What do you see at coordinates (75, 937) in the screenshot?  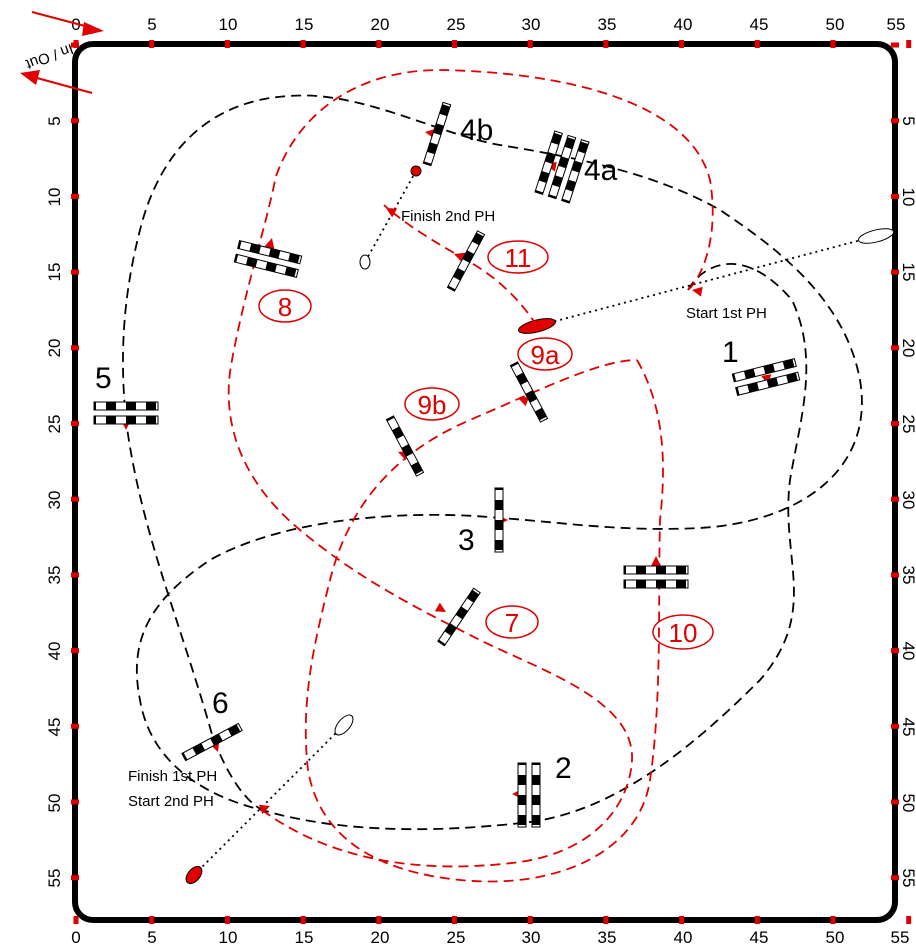 I see `bottom-tick-label: 0` at bounding box center [75, 937].